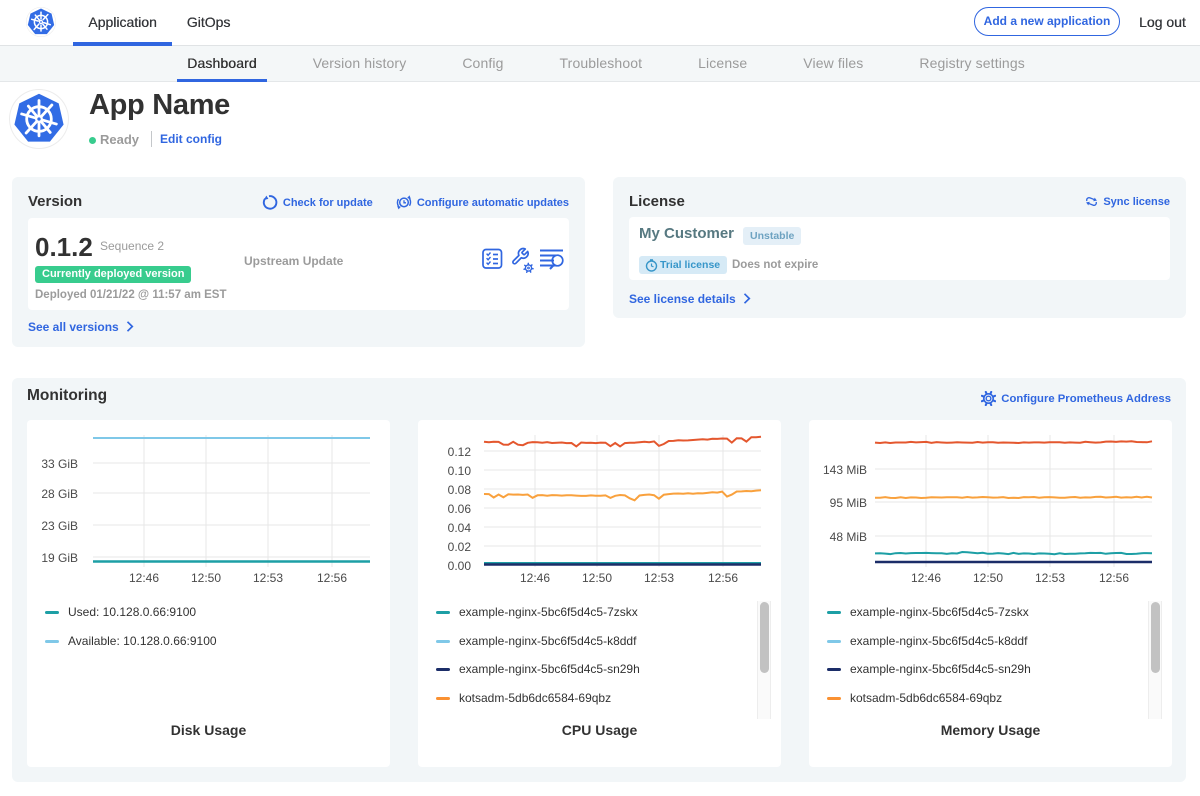 This screenshot has width=1200, height=796. What do you see at coordinates (460, 471) in the screenshot?
I see `svg-text: 0.10` at bounding box center [460, 471].